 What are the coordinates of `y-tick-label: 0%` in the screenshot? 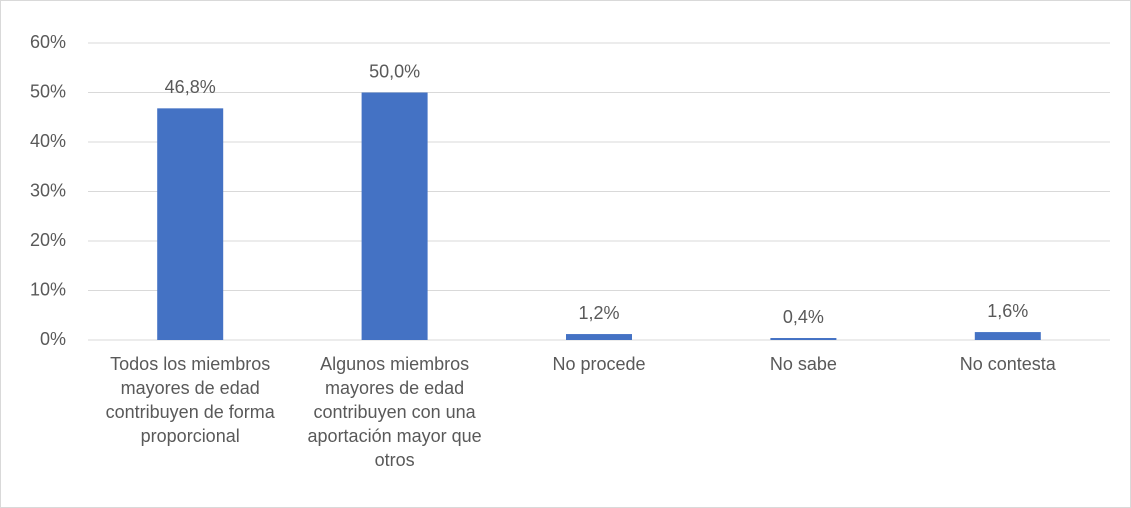 It's located at (53, 339).